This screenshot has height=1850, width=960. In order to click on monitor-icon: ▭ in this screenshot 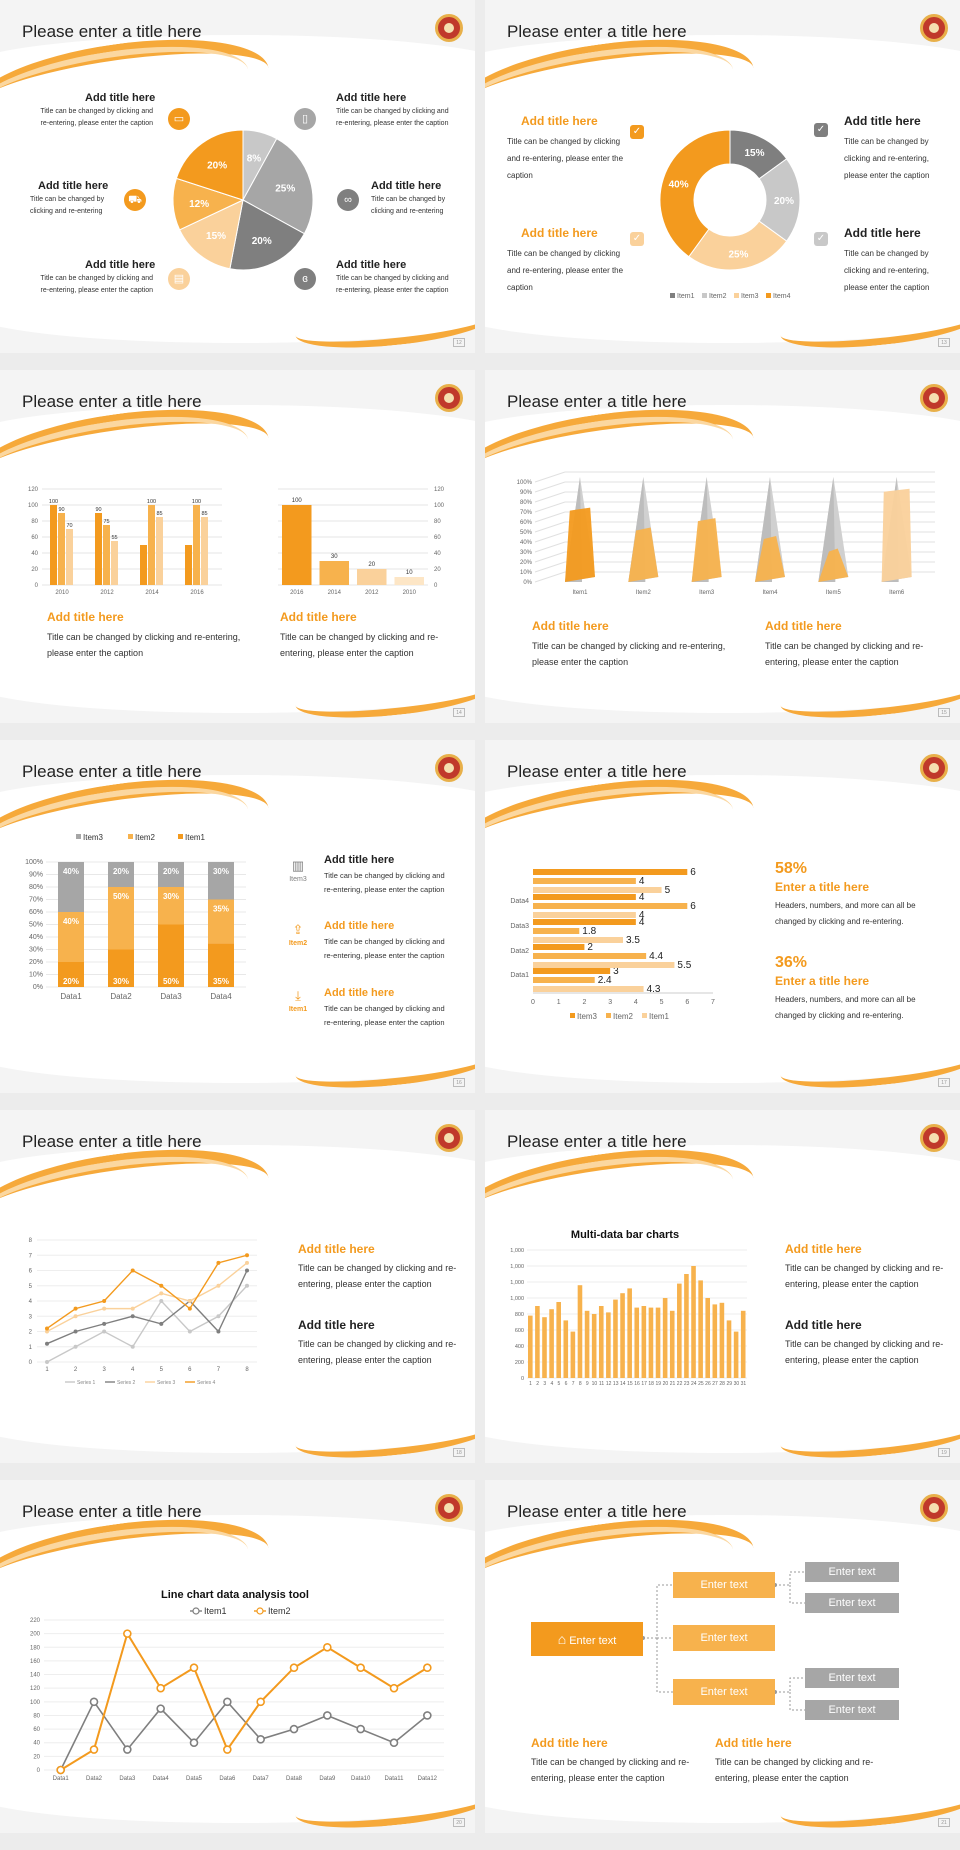, I will do `click(179, 119)`.